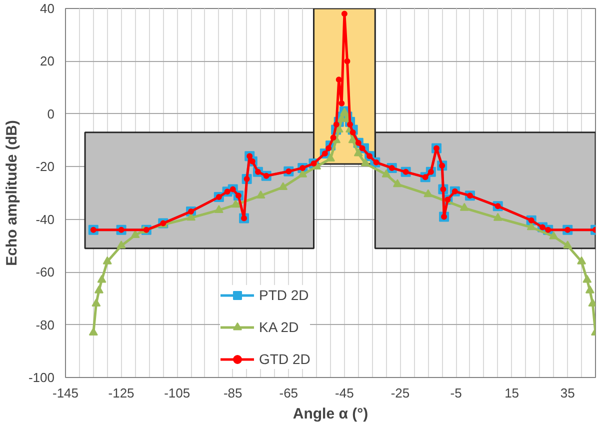 The width and height of the screenshot is (601, 425). What do you see at coordinates (456, 393) in the screenshot?
I see `x-tick-label: -5` at bounding box center [456, 393].